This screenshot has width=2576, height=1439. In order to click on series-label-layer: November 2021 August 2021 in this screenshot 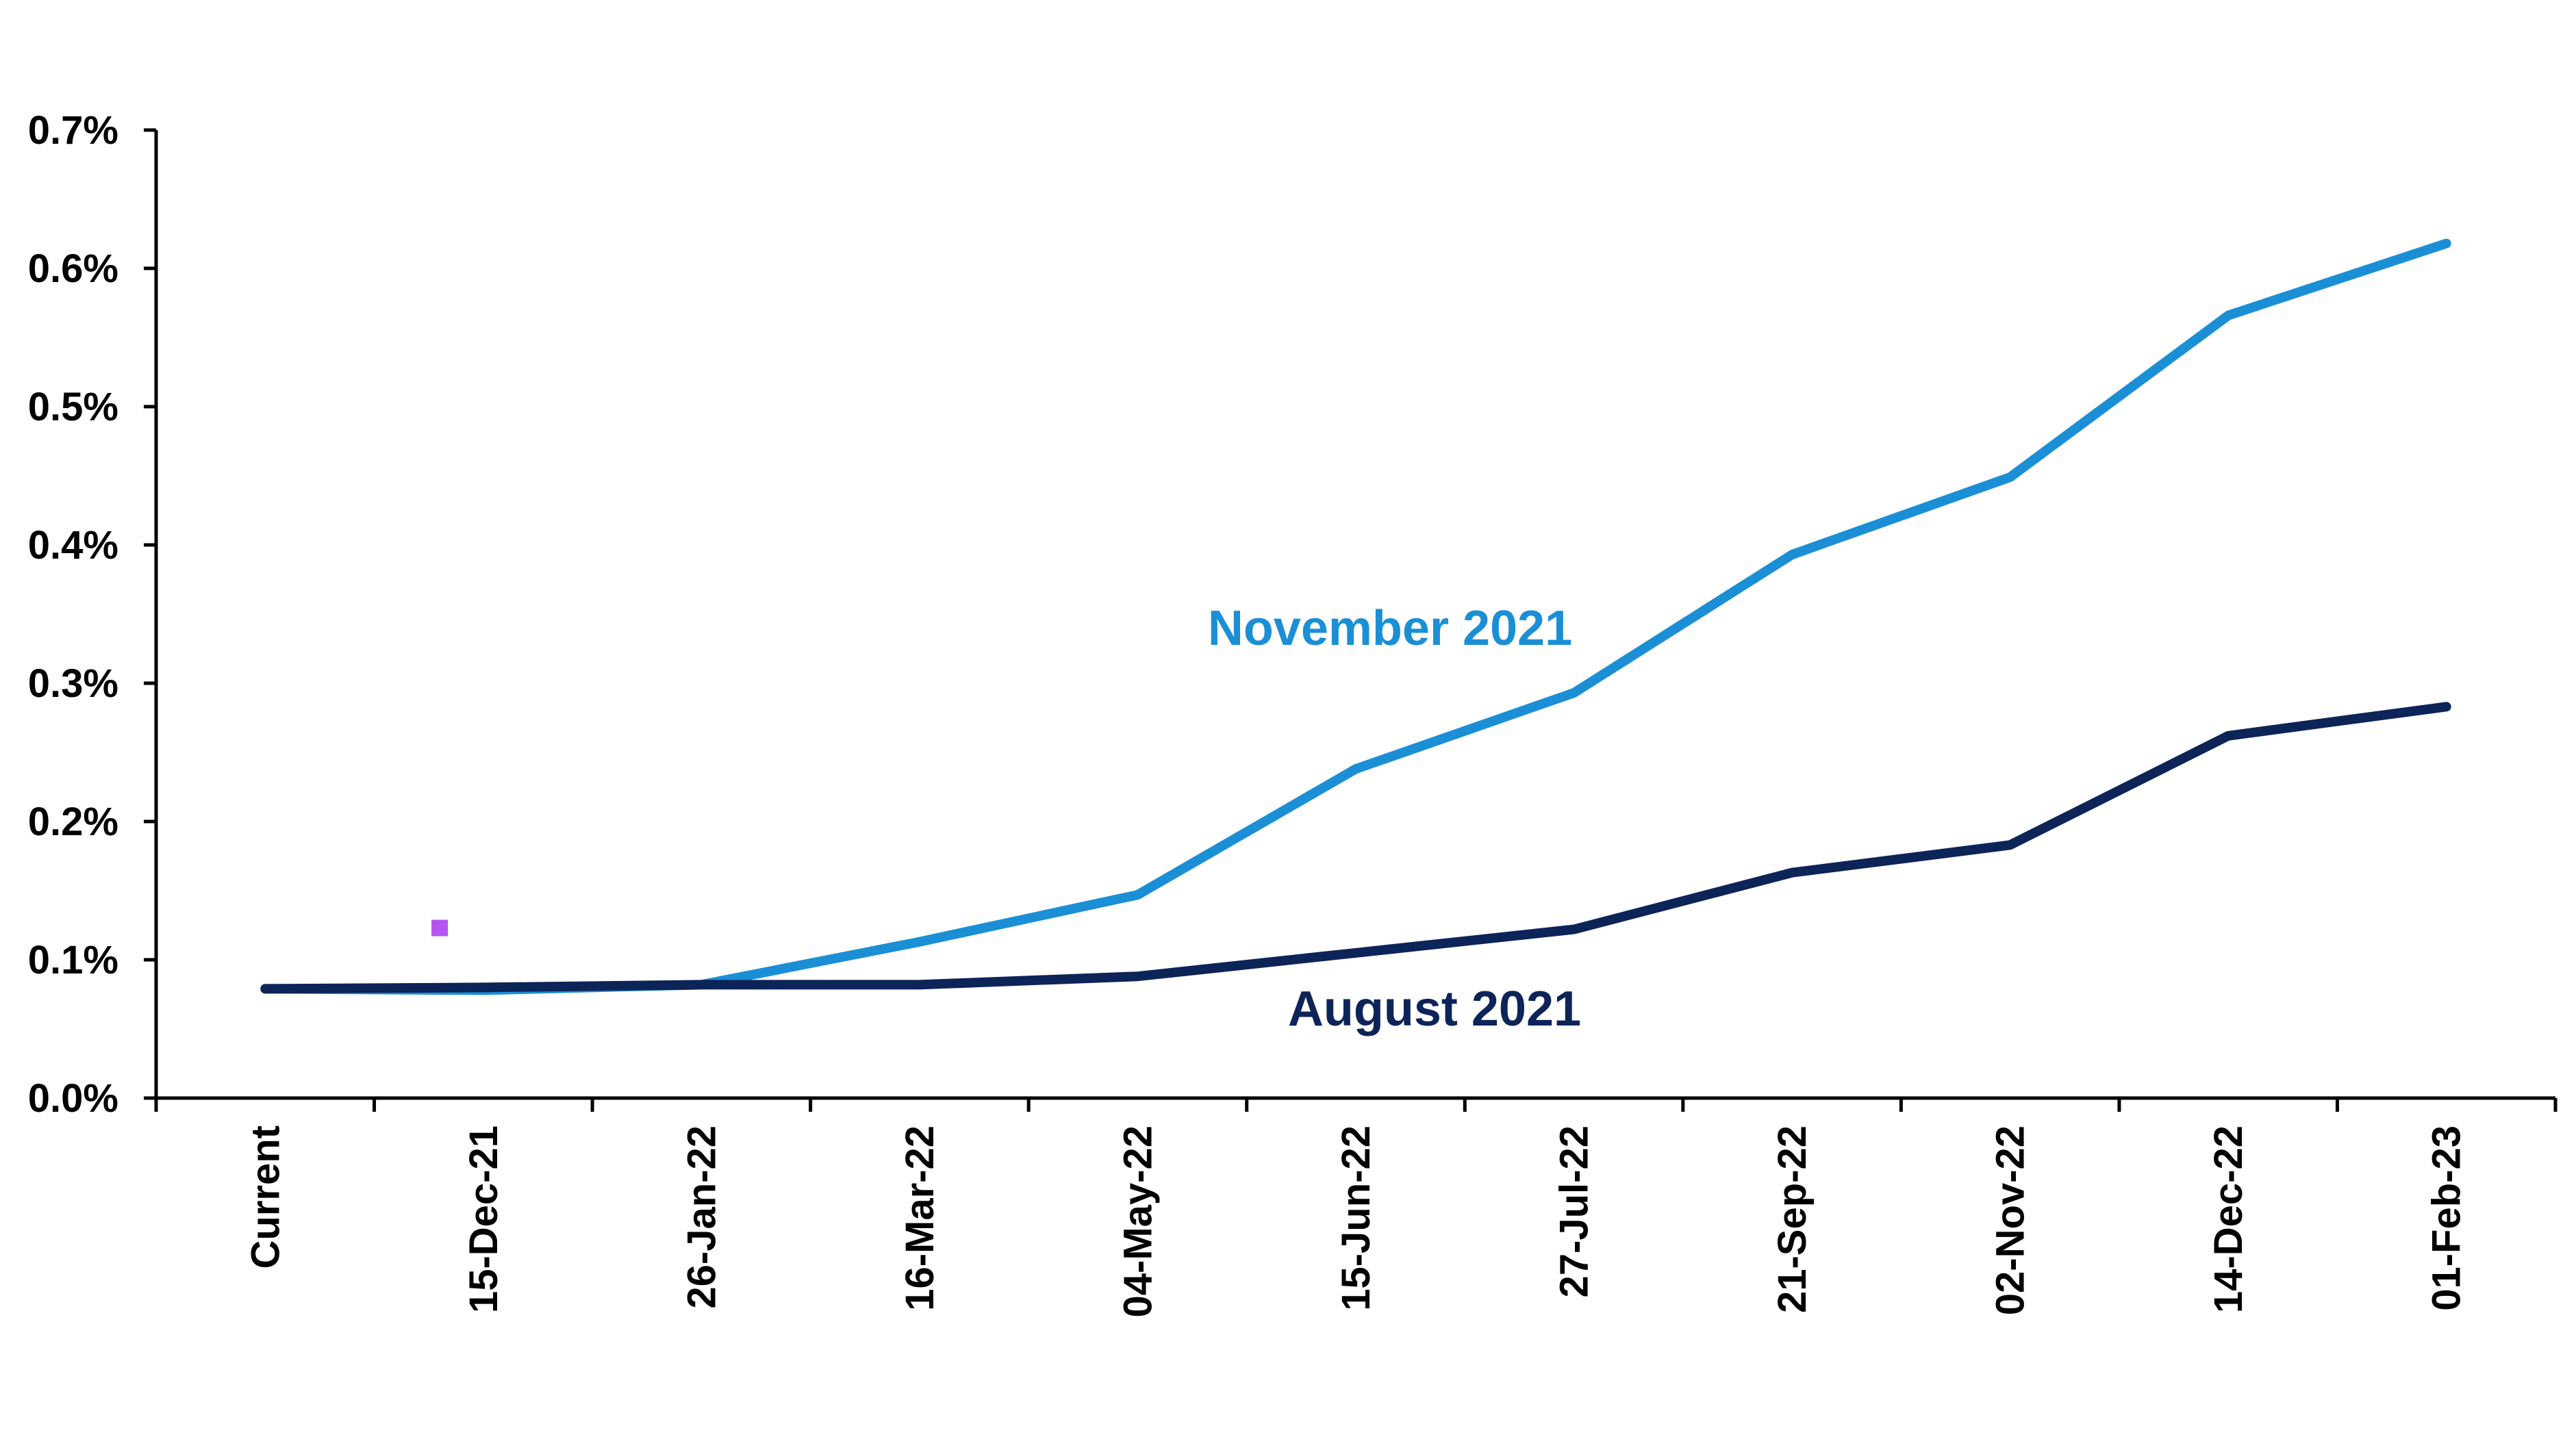, I will do `click(1394, 819)`.